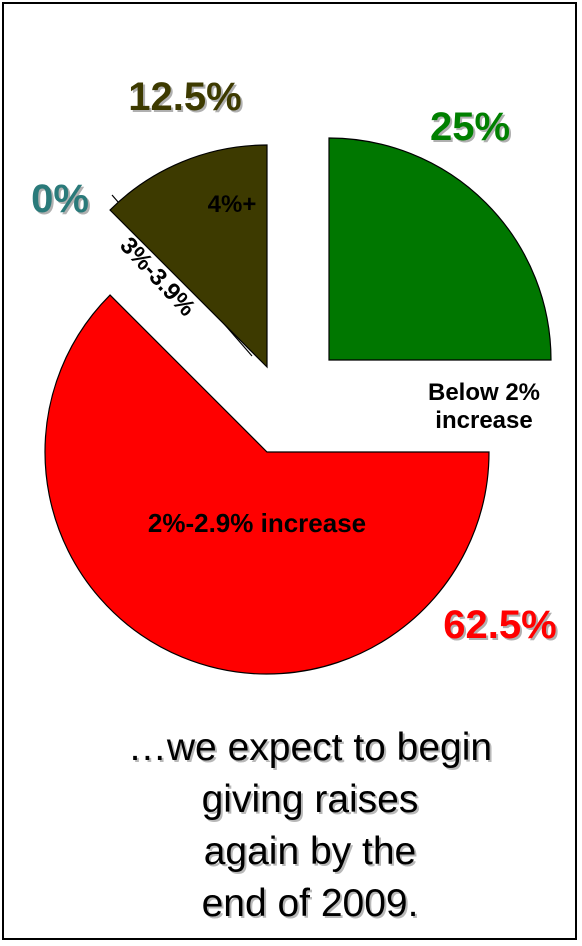 The width and height of the screenshot is (582, 946). What do you see at coordinates (484, 406) in the screenshot?
I see `slice-label-below-2: Below 2% increase` at bounding box center [484, 406].